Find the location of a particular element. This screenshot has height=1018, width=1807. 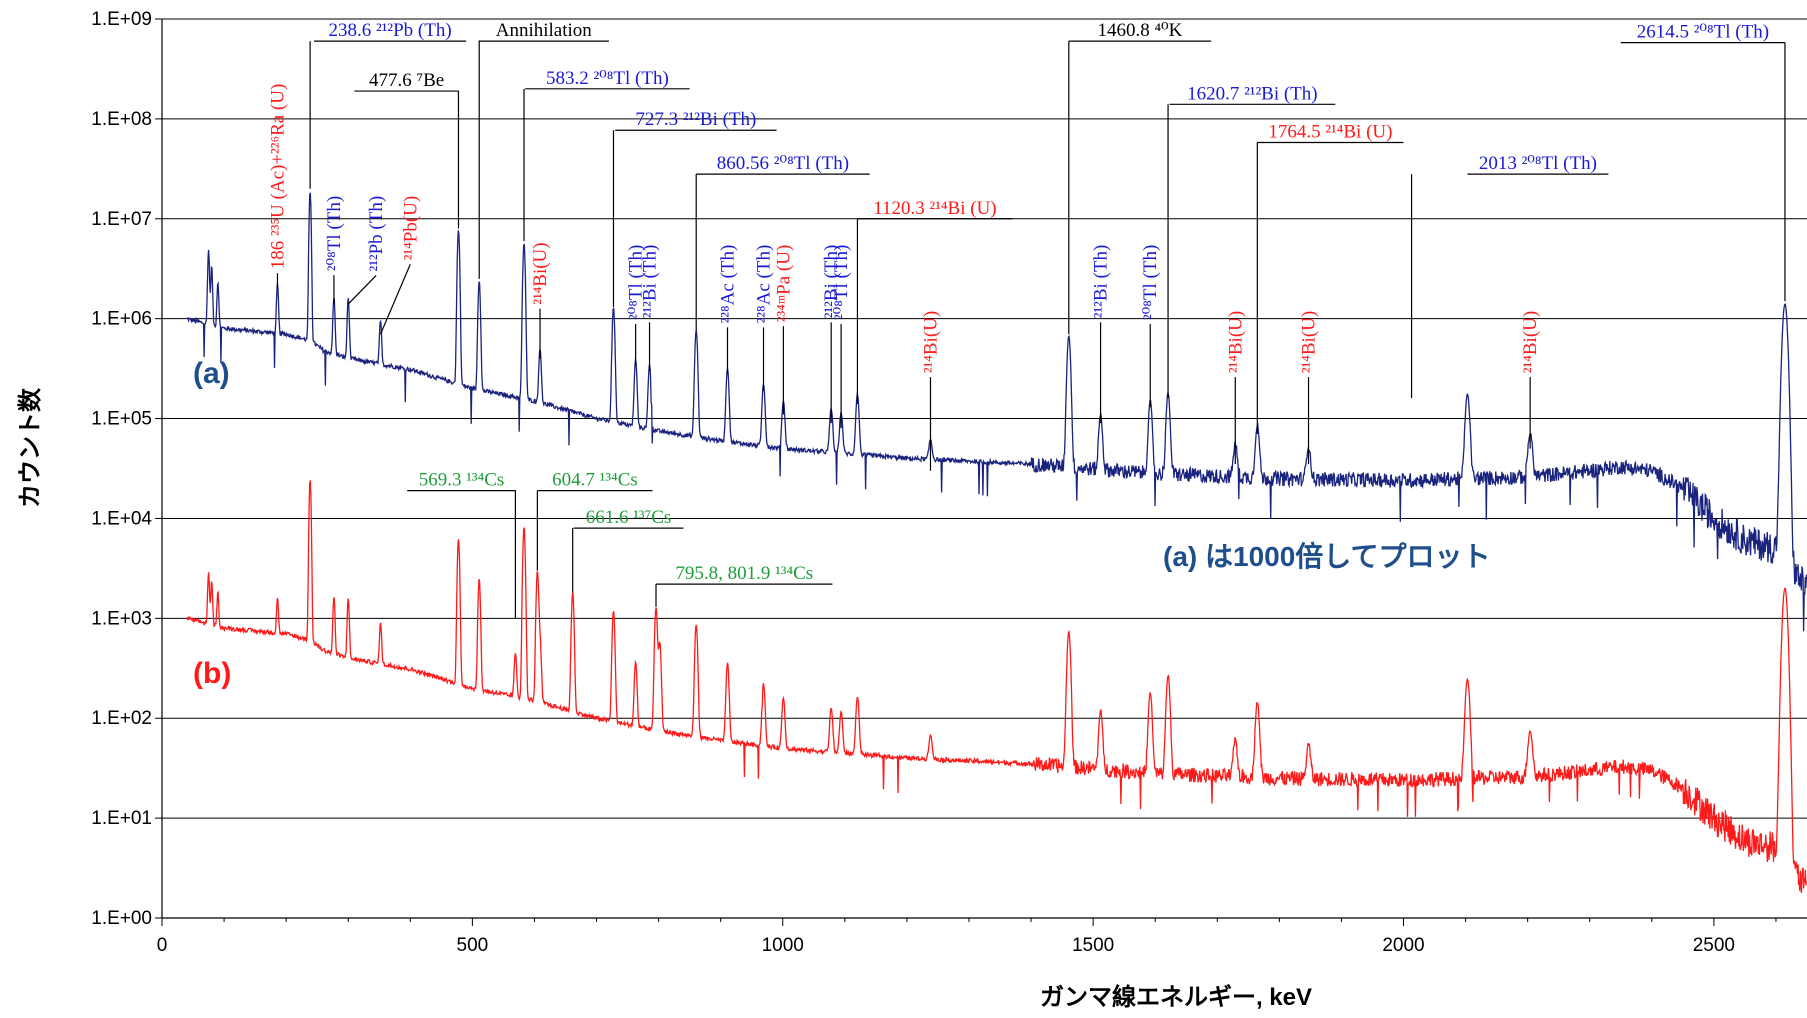

scale-note: (a) は1000倍してプロット is located at coordinates (1326, 556).